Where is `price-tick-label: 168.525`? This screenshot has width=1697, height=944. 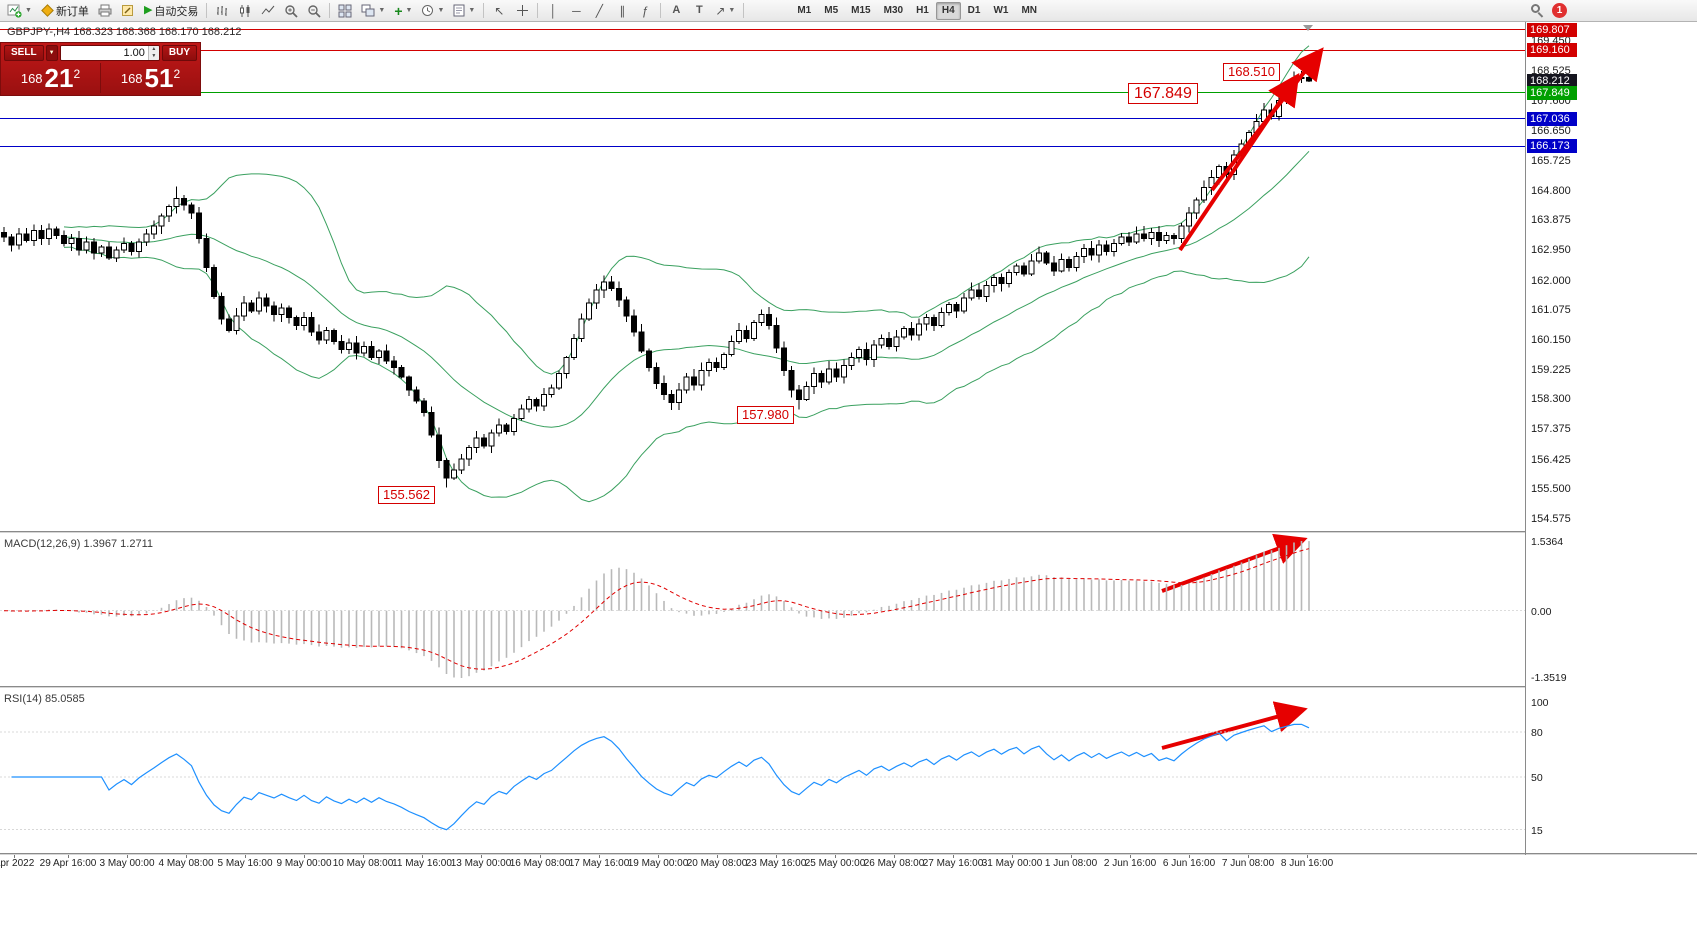
price-tick-label: 168.525 is located at coordinates (1551, 70).